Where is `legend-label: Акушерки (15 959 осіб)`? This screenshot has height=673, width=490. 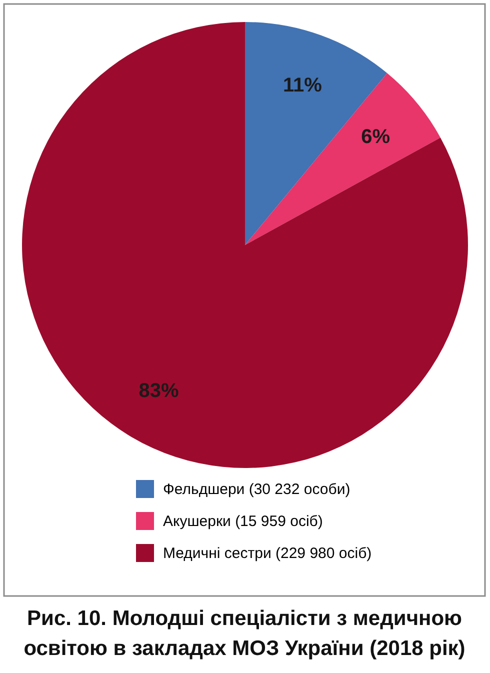
legend-label: Акушерки (15 959 осіб) is located at coordinates (243, 521).